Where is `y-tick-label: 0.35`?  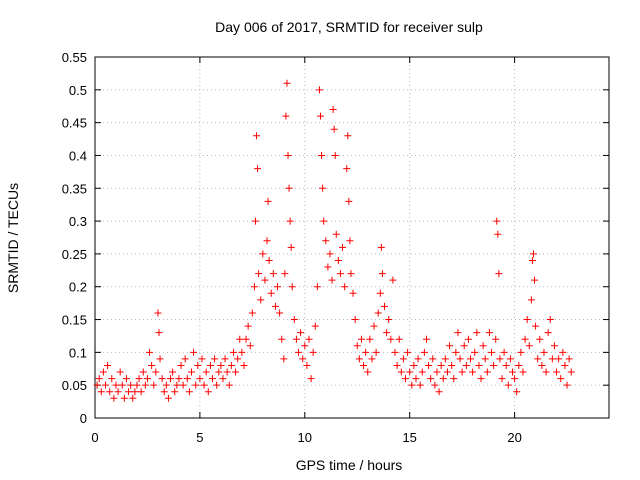
y-tick-label: 0.35 is located at coordinates (74, 188).